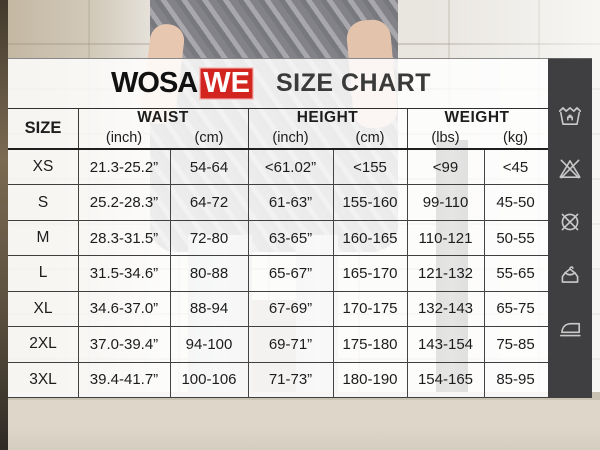 This screenshot has height=450, width=600. I want to click on size-label: XL, so click(43, 308).